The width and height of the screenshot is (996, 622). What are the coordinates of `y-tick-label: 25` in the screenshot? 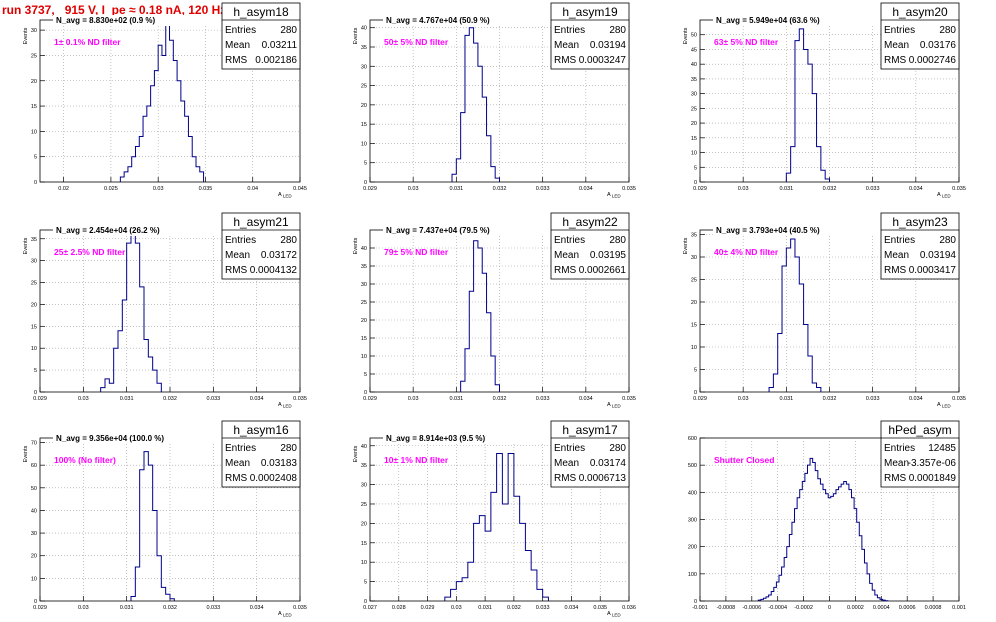 It's located at (364, 505).